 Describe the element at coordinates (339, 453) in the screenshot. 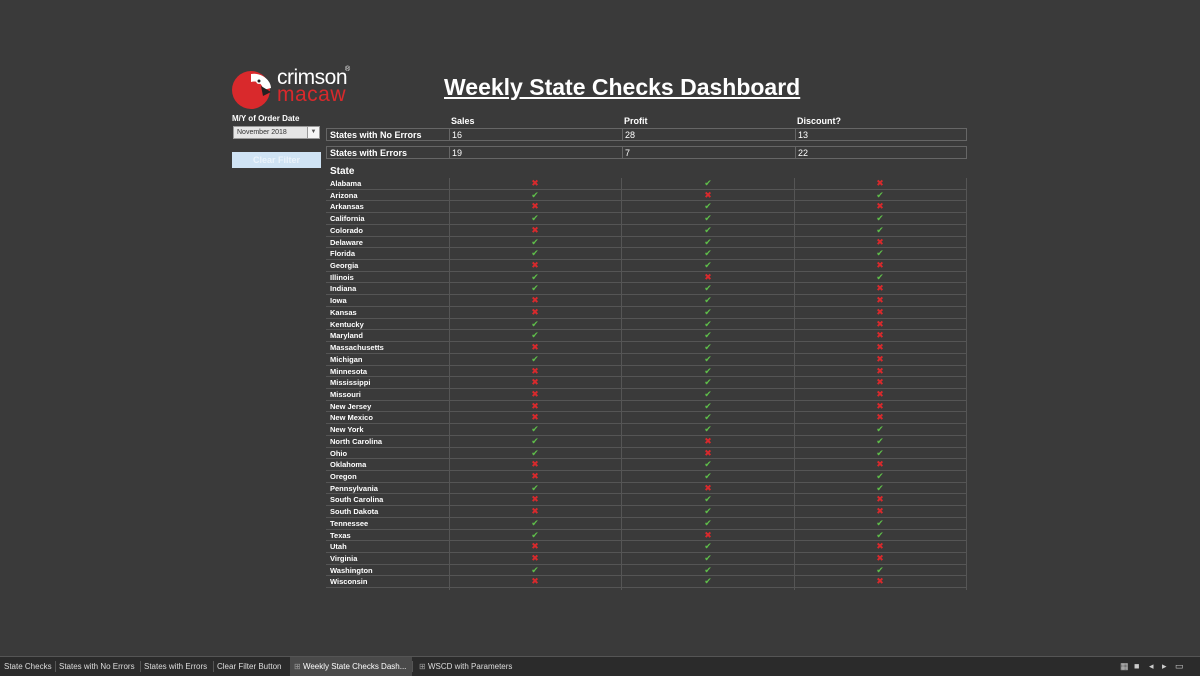

I see `state-name: Ohio` at that location.